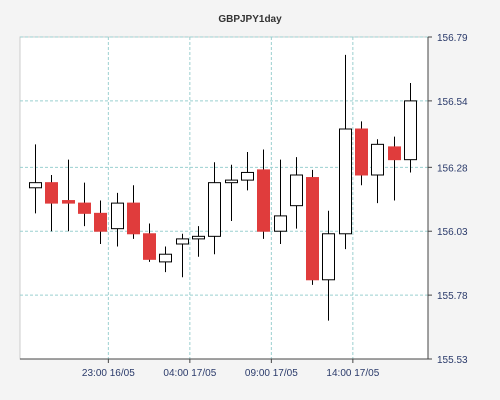  I want to click on y-tick-label: 156.54, so click(452, 102).